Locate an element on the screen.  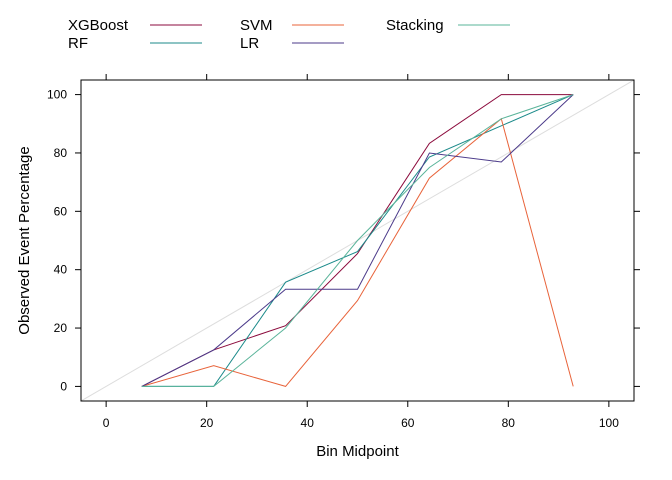
x-tick-label: 100 is located at coordinates (609, 423).